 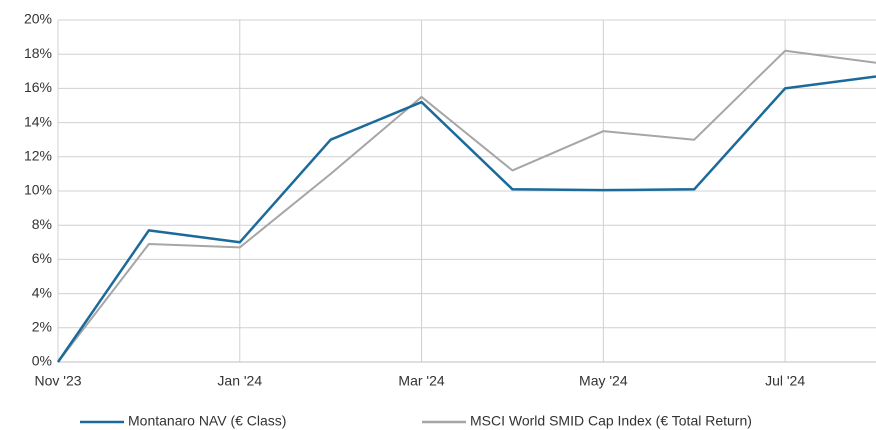 I want to click on y-tick-label: 6%, so click(x=42, y=258).